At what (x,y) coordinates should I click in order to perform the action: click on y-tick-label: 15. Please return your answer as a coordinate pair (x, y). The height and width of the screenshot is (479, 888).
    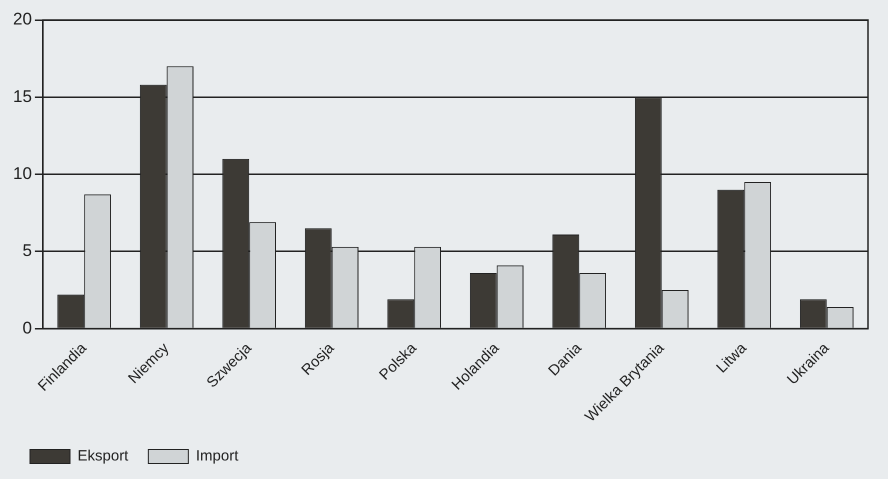
    Looking at the image, I should click on (22, 96).